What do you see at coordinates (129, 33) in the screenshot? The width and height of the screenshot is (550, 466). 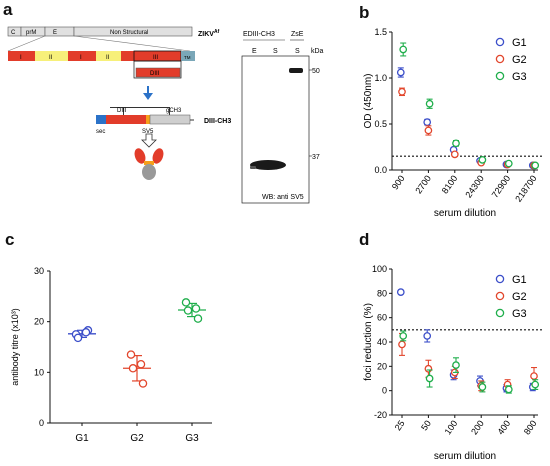 I see `genome-seg-nonstructural: Non Structural` at bounding box center [129, 33].